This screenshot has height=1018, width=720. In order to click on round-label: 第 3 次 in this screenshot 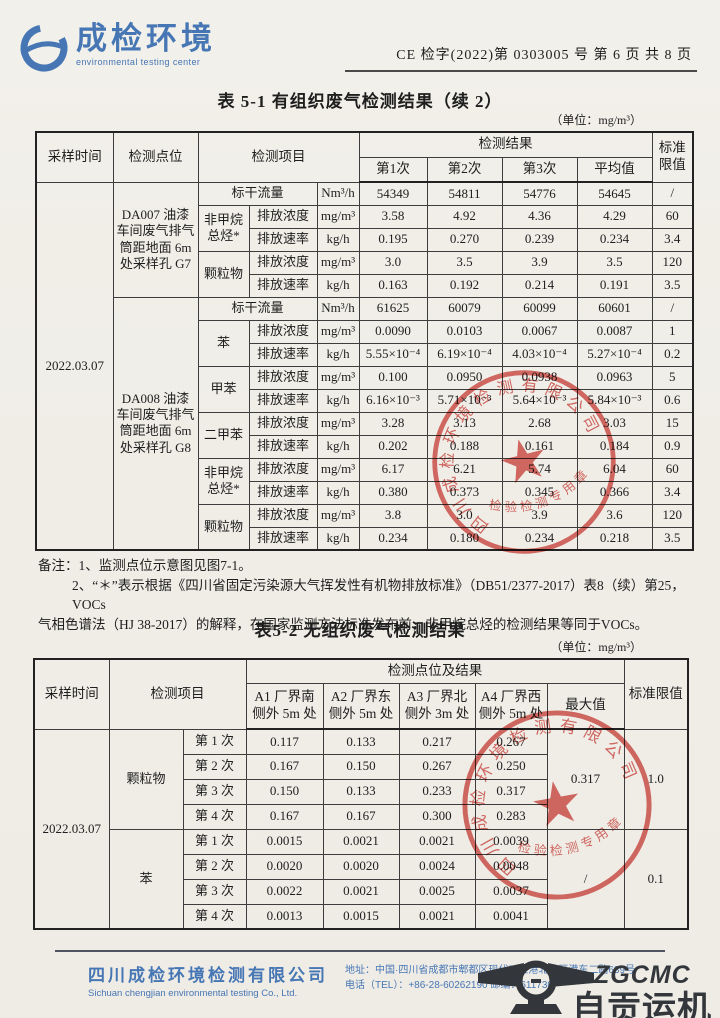, I will do `click(214, 891)`.